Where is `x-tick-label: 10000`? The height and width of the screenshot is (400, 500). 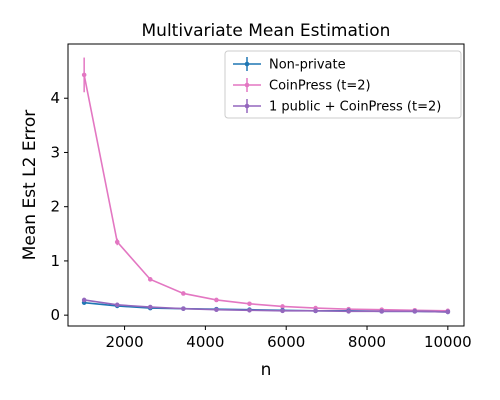 x-tick-label: 10000 is located at coordinates (448, 342).